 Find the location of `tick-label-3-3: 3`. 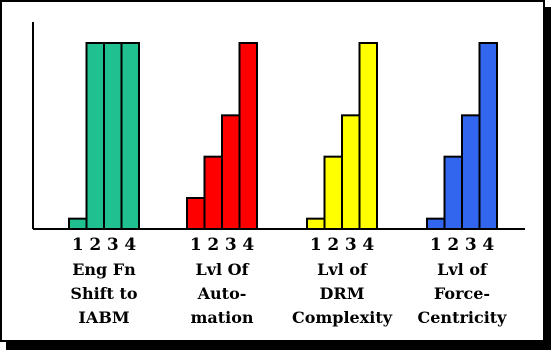

tick-label-3-3: 3 is located at coordinates (351, 245).